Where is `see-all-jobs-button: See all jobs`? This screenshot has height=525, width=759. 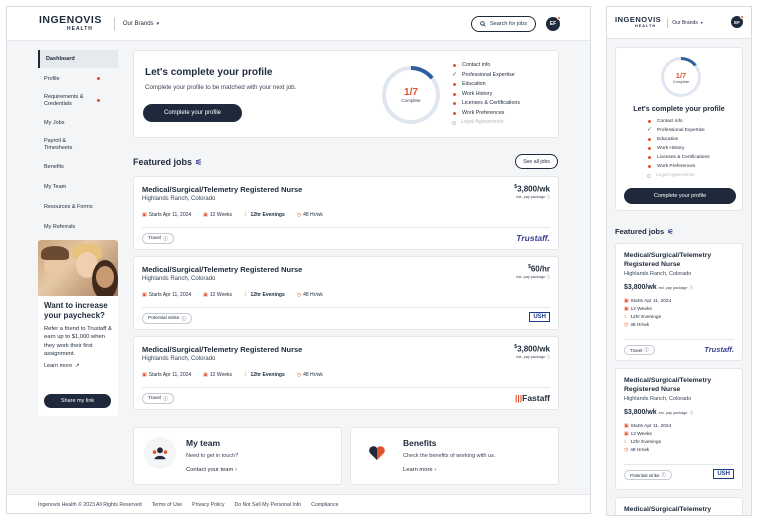 see-all-jobs-button: See all jobs is located at coordinates (536, 161).